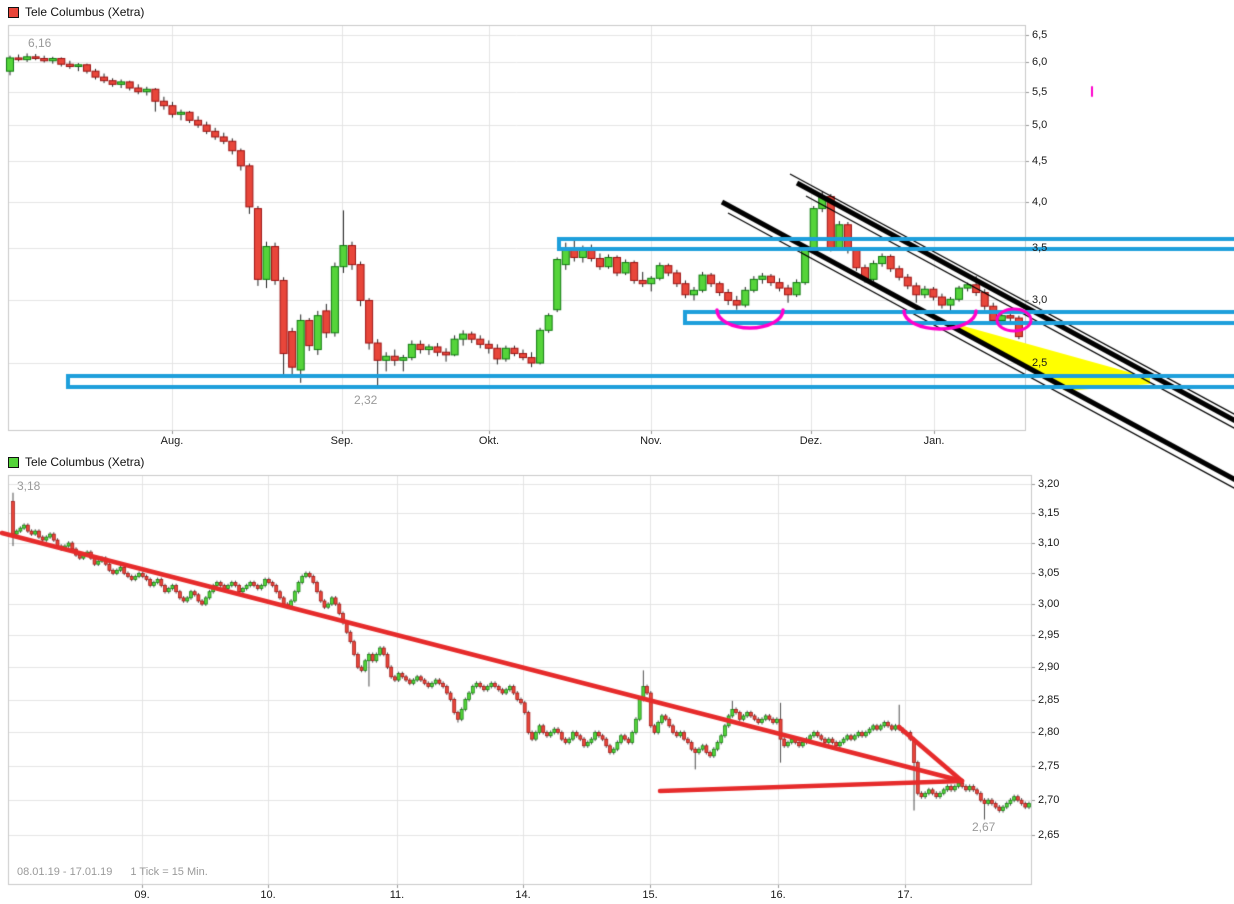 The image size is (1234, 904). What do you see at coordinates (650, 895) in the screenshot?
I see `x-axis-tick-label: 15.` at bounding box center [650, 895].